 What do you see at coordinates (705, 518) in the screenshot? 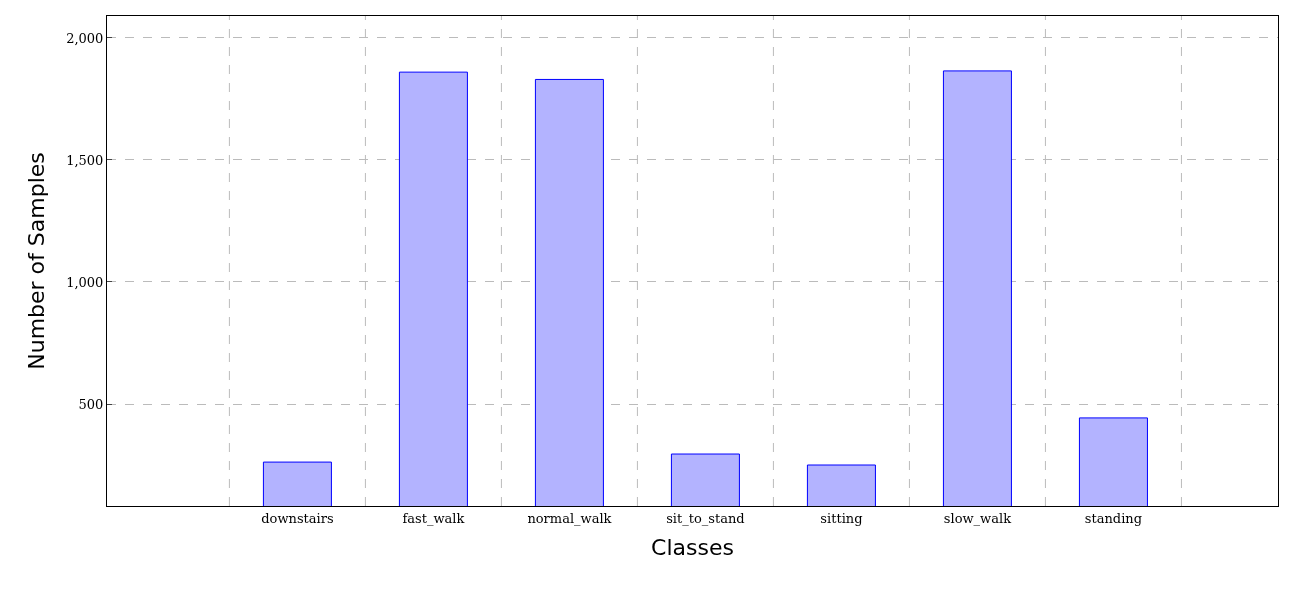
I see `x-tick-label: sit_to_stand` at bounding box center [705, 518].